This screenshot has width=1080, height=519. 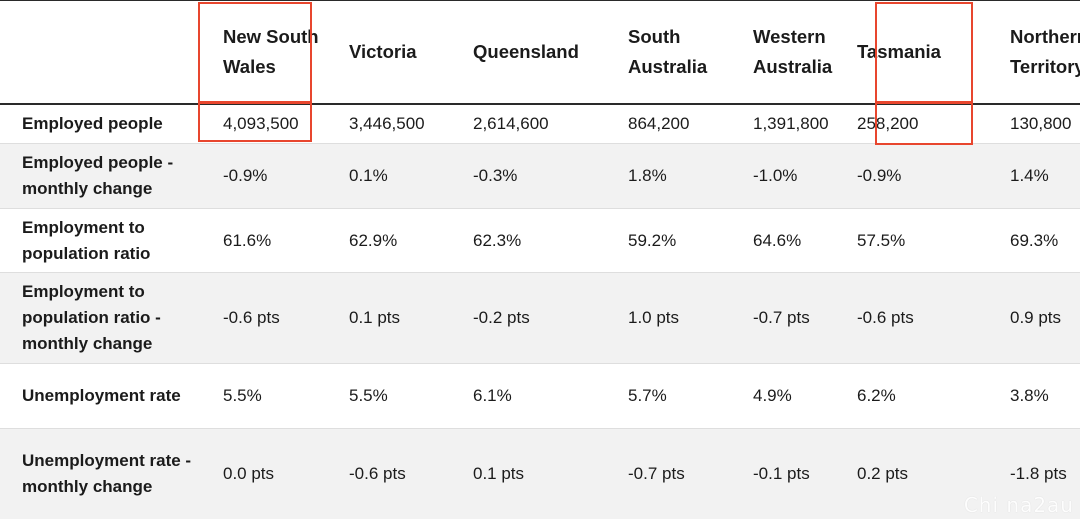 I want to click on table-cell: -1.0%, so click(x=775, y=175).